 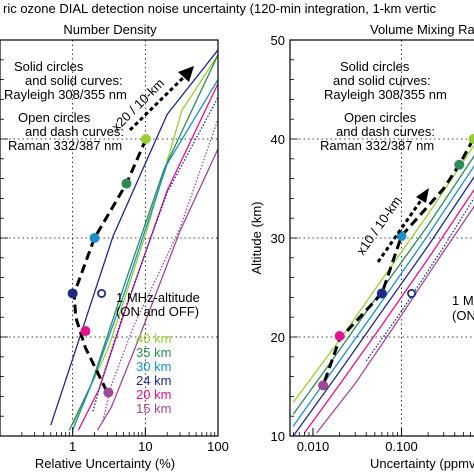 I want to click on mhz-note-right: 1 M (ON, so click(x=463, y=308).